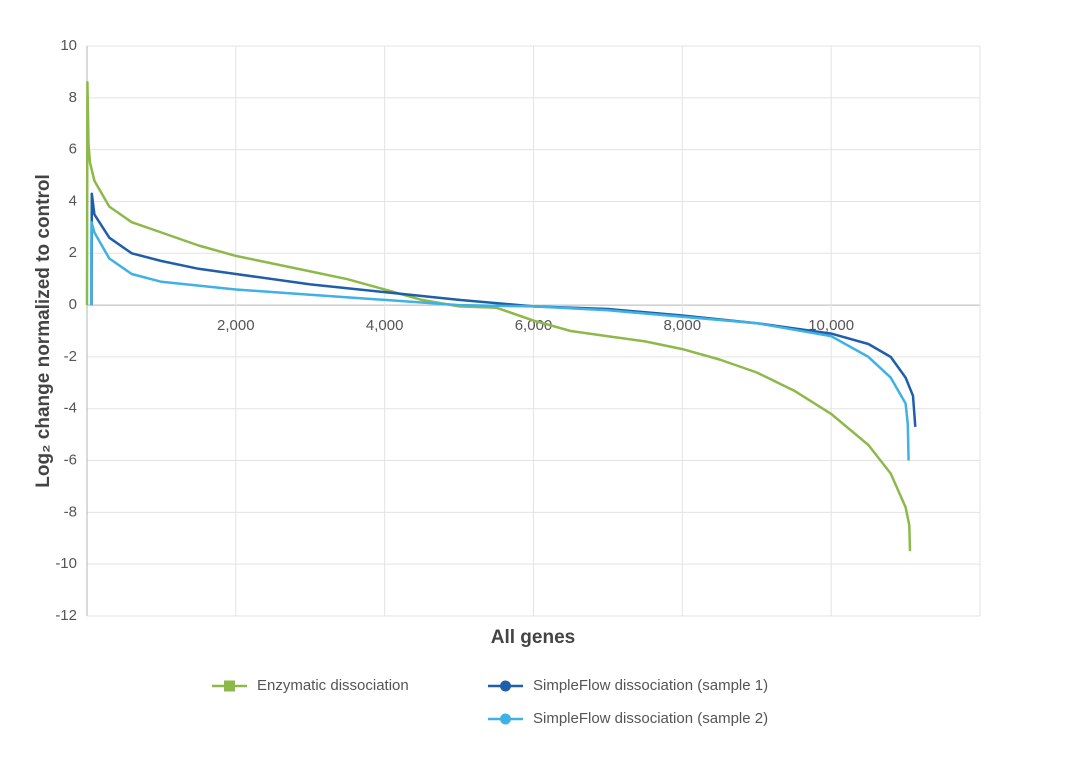 This screenshot has width=1071, height=766. What do you see at coordinates (73, 200) in the screenshot?
I see `y-tick-label: 4` at bounding box center [73, 200].